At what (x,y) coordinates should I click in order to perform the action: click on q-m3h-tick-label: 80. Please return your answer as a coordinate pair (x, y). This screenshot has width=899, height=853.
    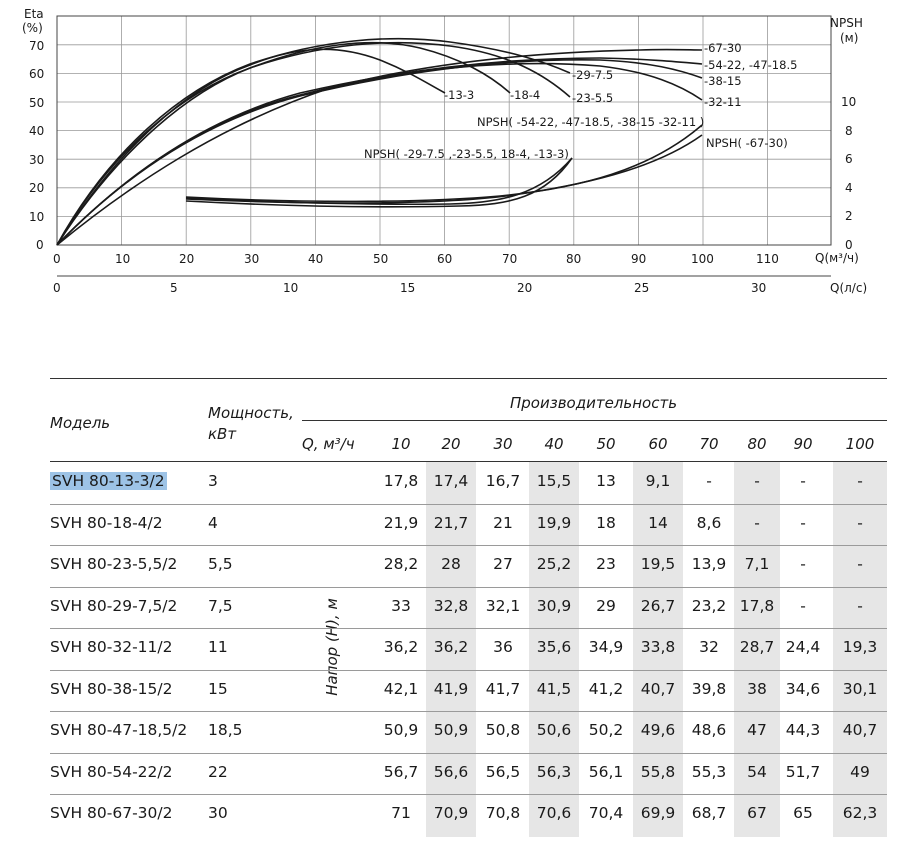
    Looking at the image, I should click on (573, 259).